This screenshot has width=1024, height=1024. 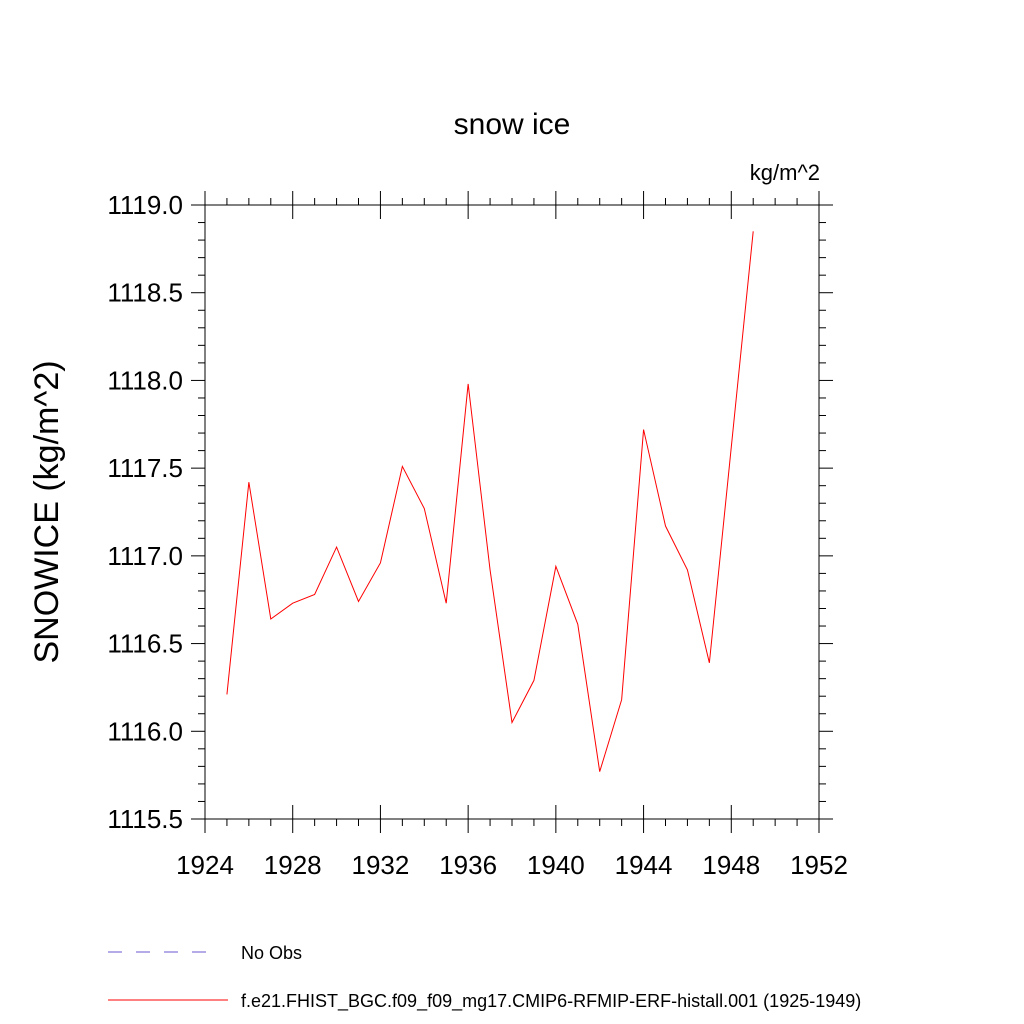 I want to click on y-tick-label: 1117.0, so click(x=145, y=556).